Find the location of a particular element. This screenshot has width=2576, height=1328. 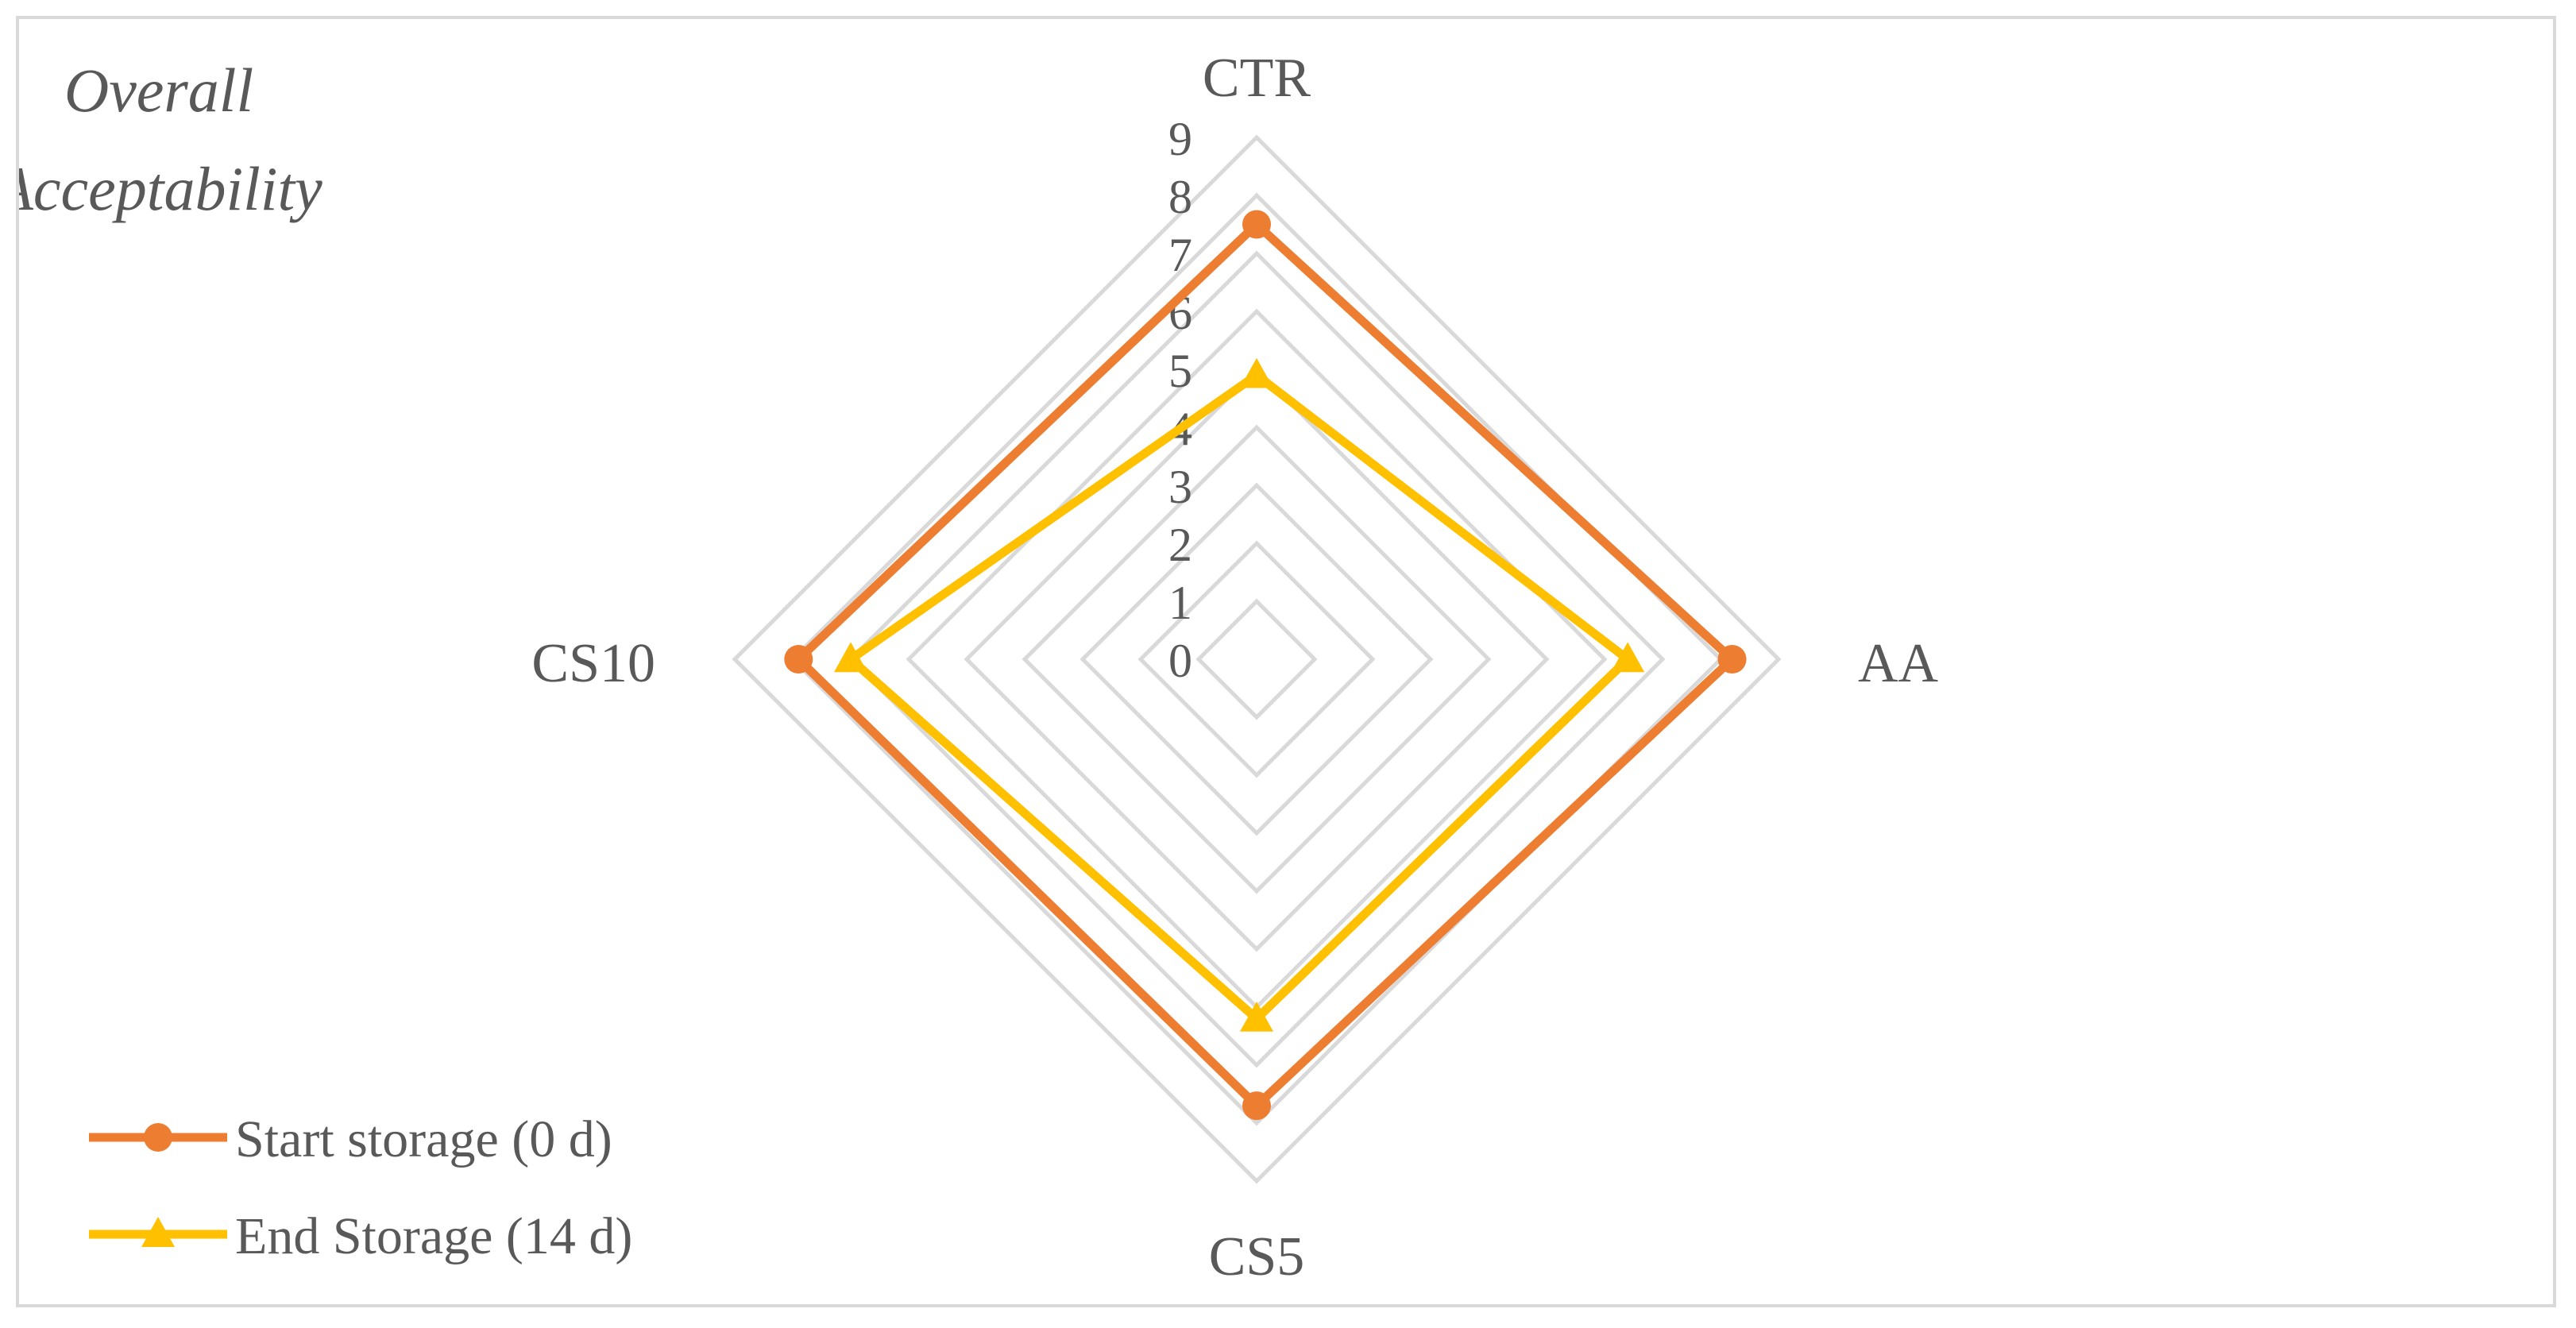

axis-label-cs10: CS10 is located at coordinates (593, 663).